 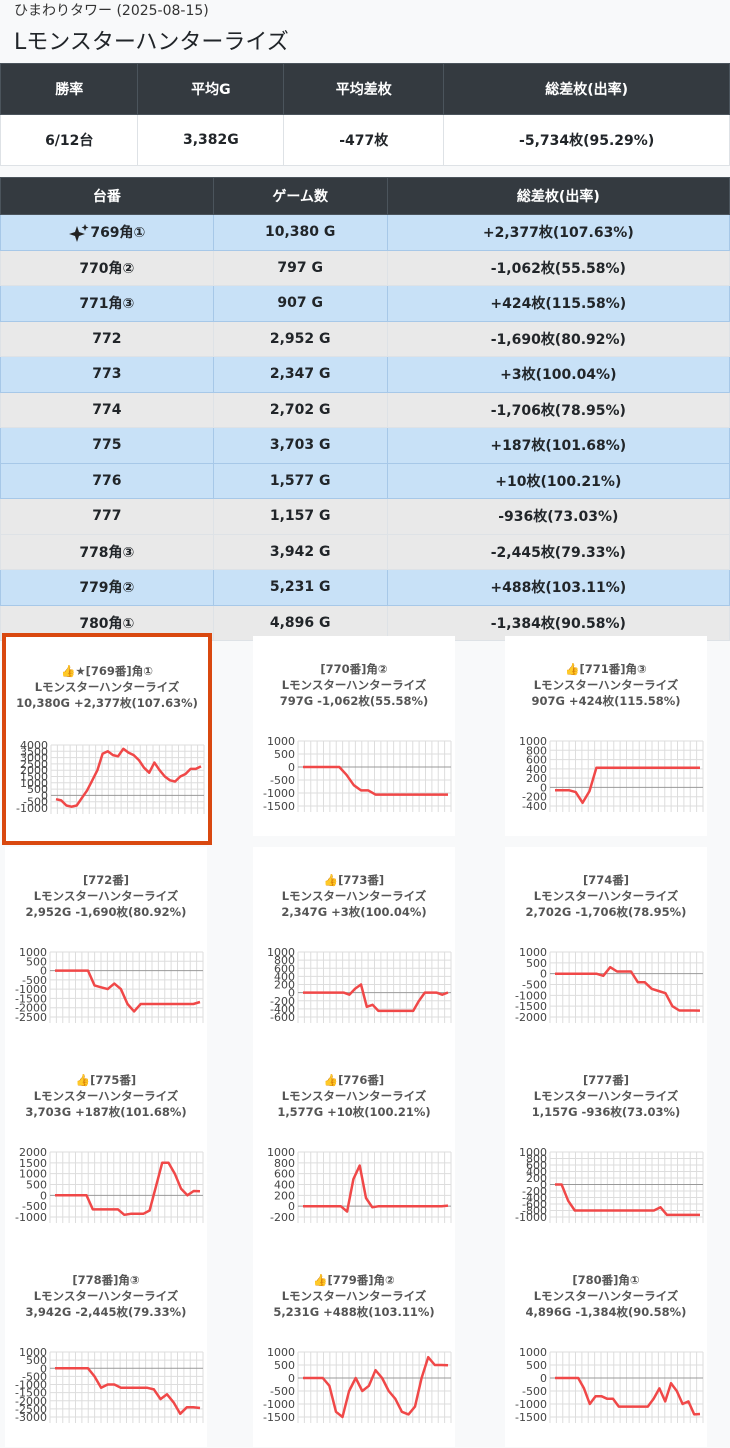 What do you see at coordinates (69, 89) in the screenshot?
I see `column-header: 勝率` at bounding box center [69, 89].